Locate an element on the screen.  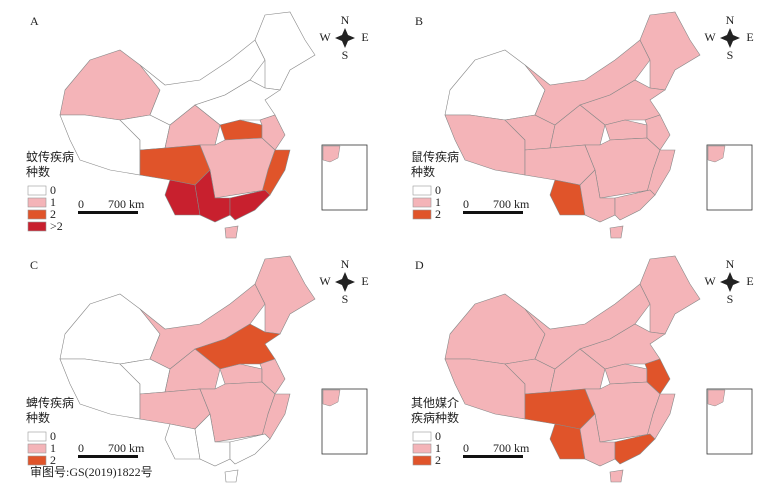
panel-label: C is located at coordinates (34, 265).